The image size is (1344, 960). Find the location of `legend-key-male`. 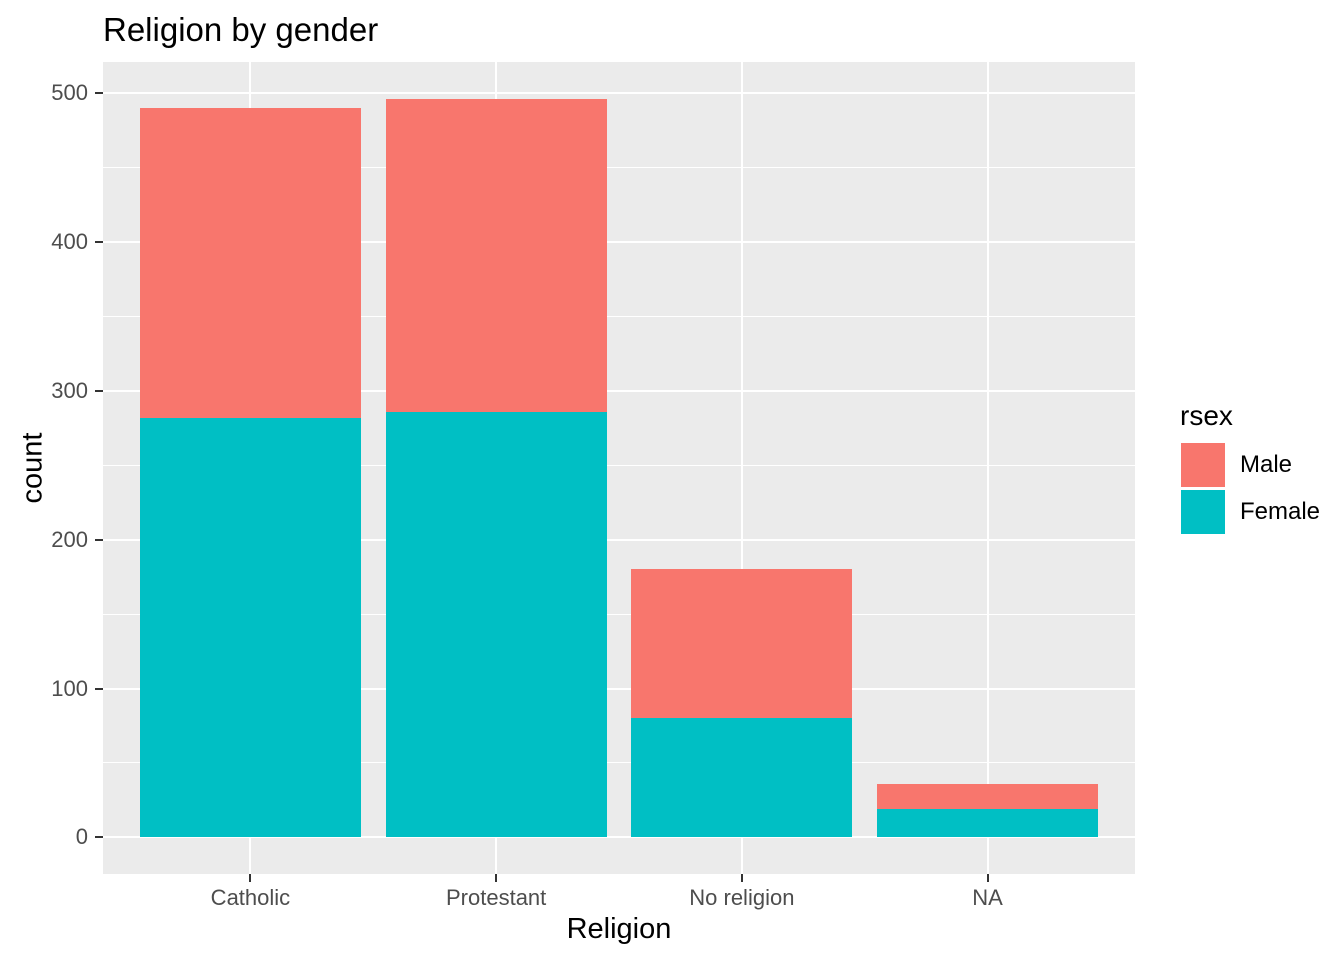

legend-key-male is located at coordinates (1203, 465).